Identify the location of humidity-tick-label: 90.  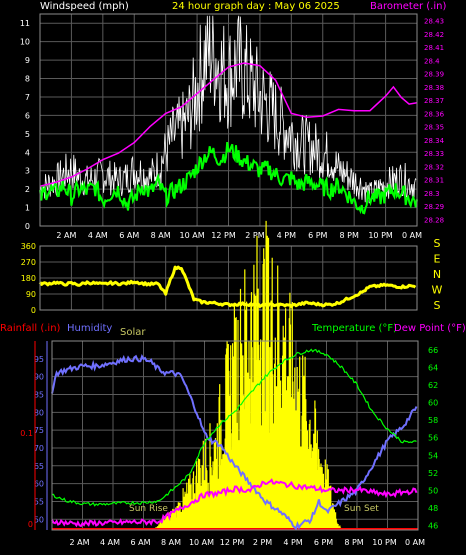
(39, 377).